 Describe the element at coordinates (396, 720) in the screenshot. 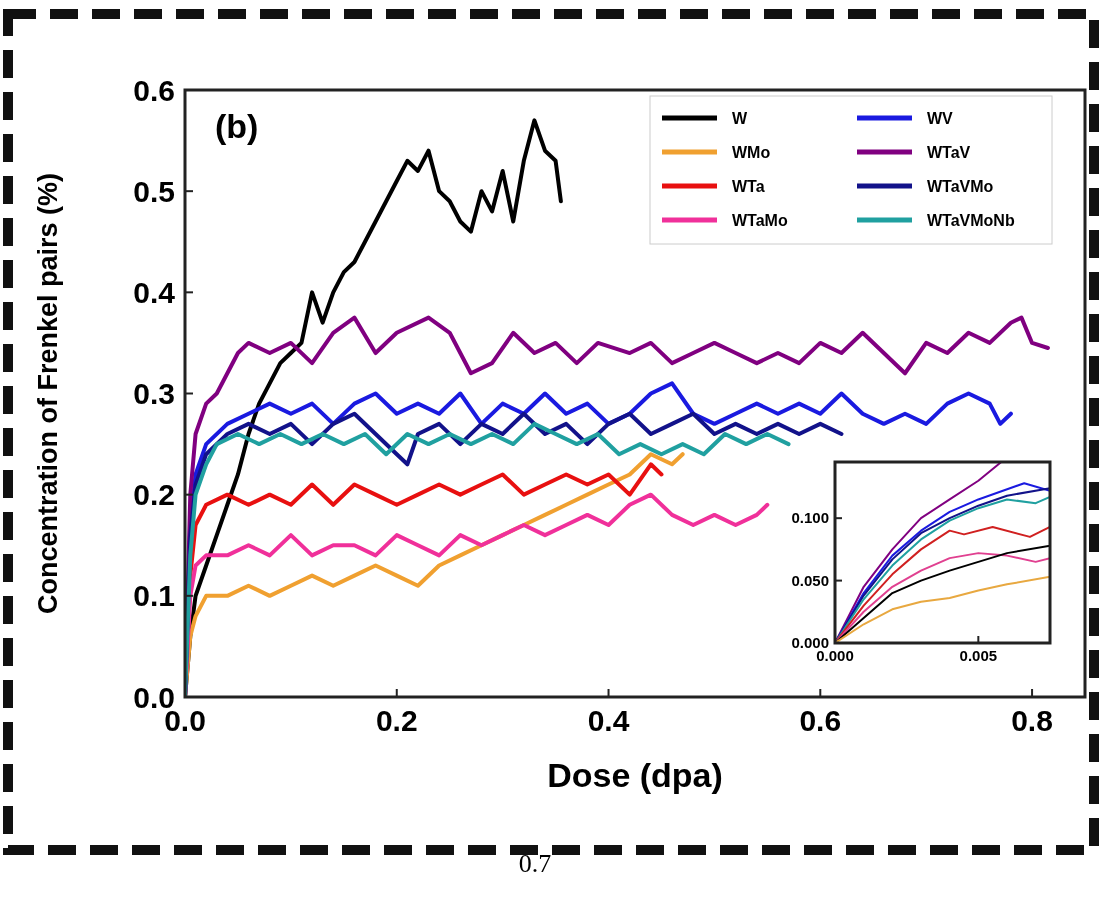

I see `x-tick-label: 0.2` at that location.